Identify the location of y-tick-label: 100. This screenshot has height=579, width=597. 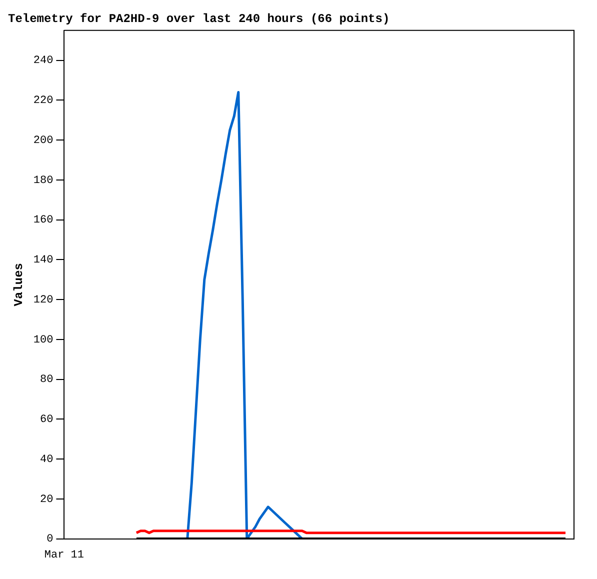
(43, 340).